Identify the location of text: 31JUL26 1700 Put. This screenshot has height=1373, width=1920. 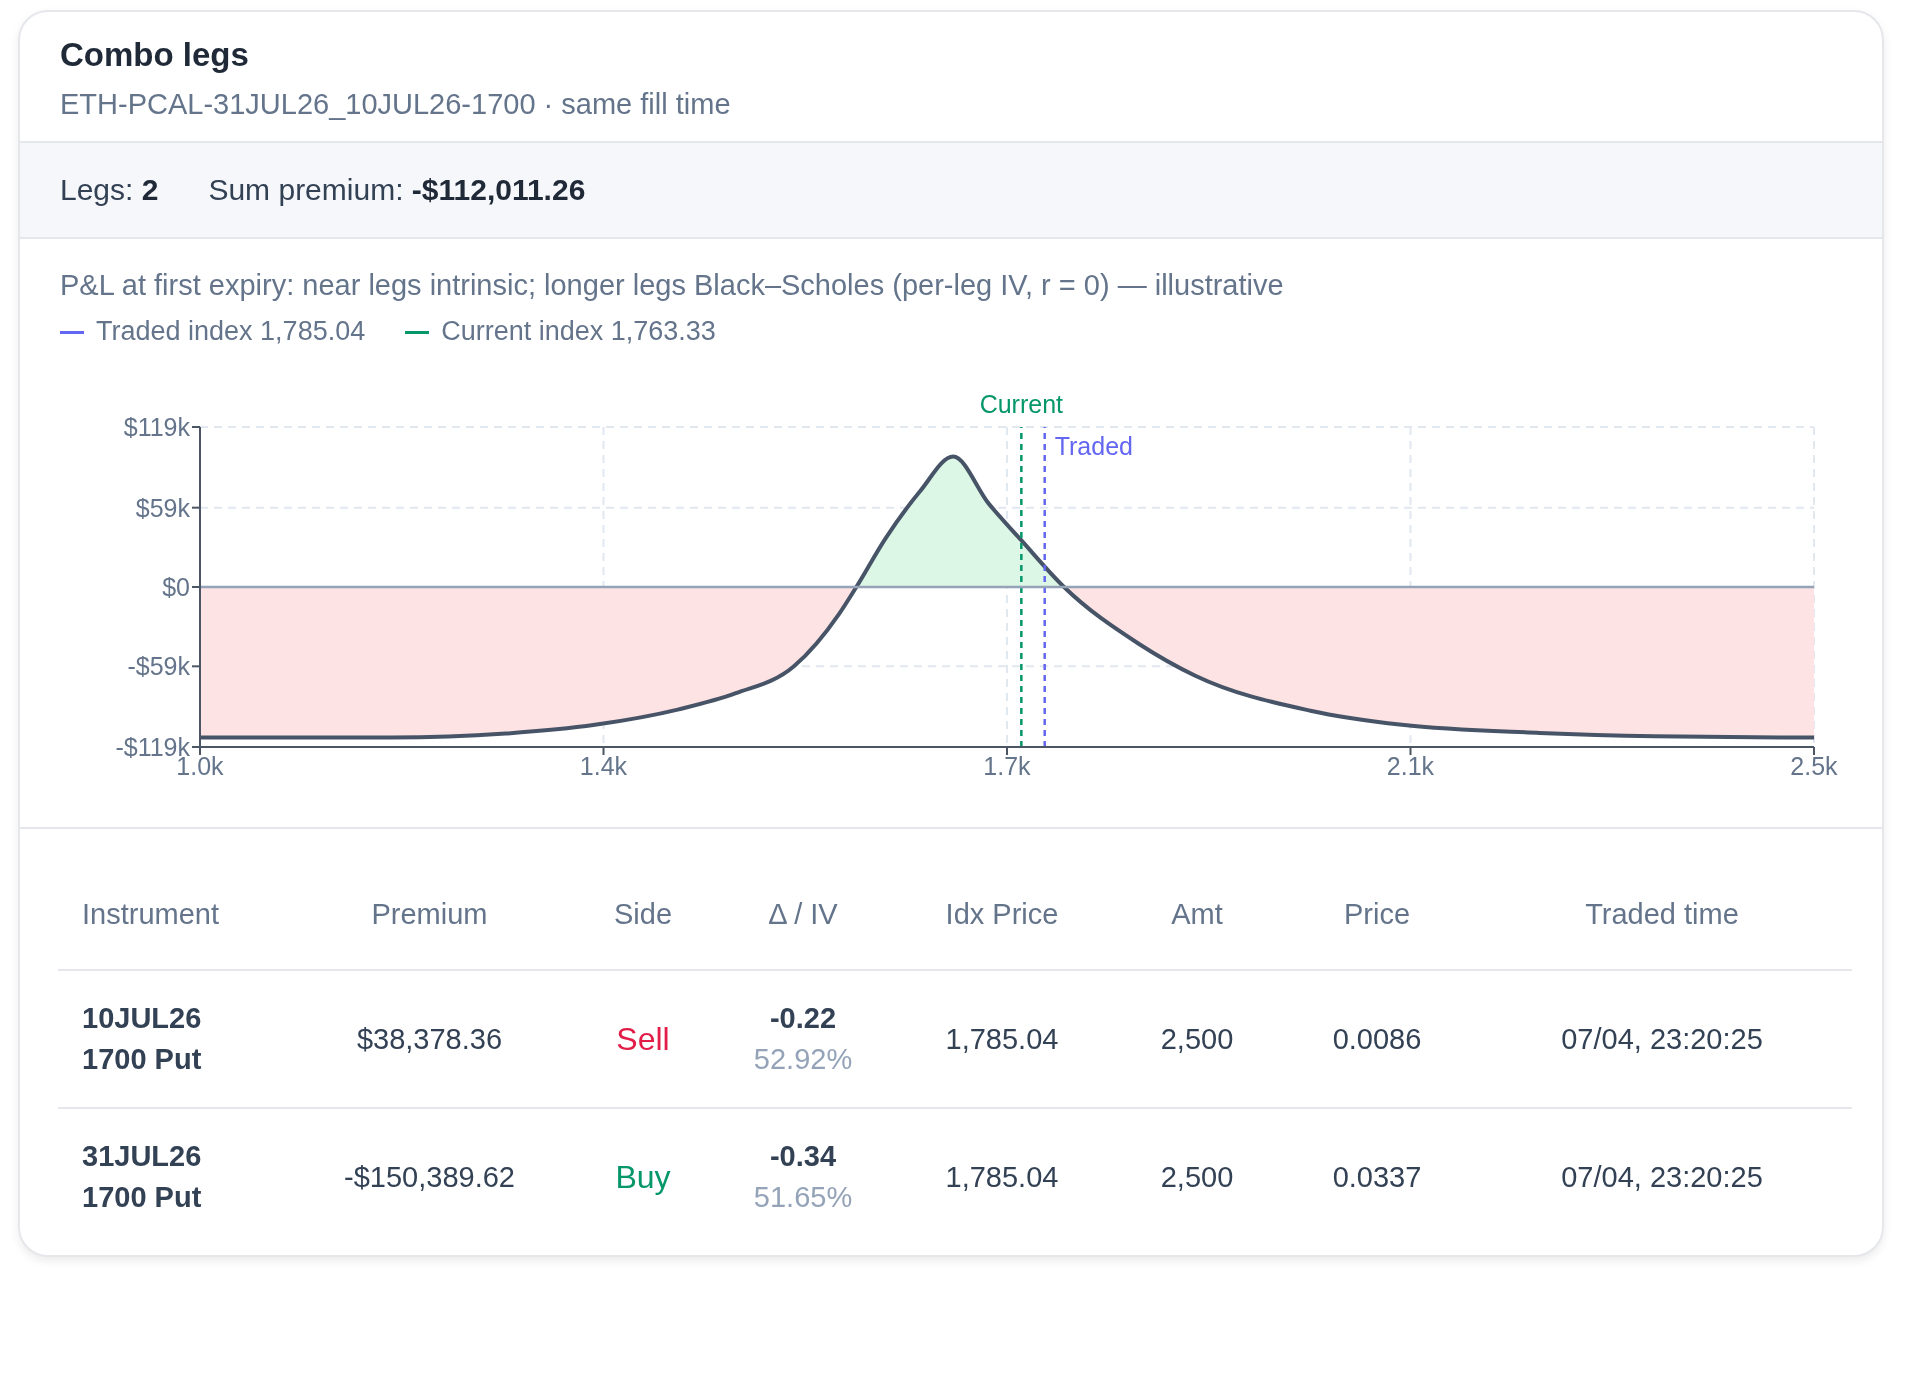
(142, 1177).